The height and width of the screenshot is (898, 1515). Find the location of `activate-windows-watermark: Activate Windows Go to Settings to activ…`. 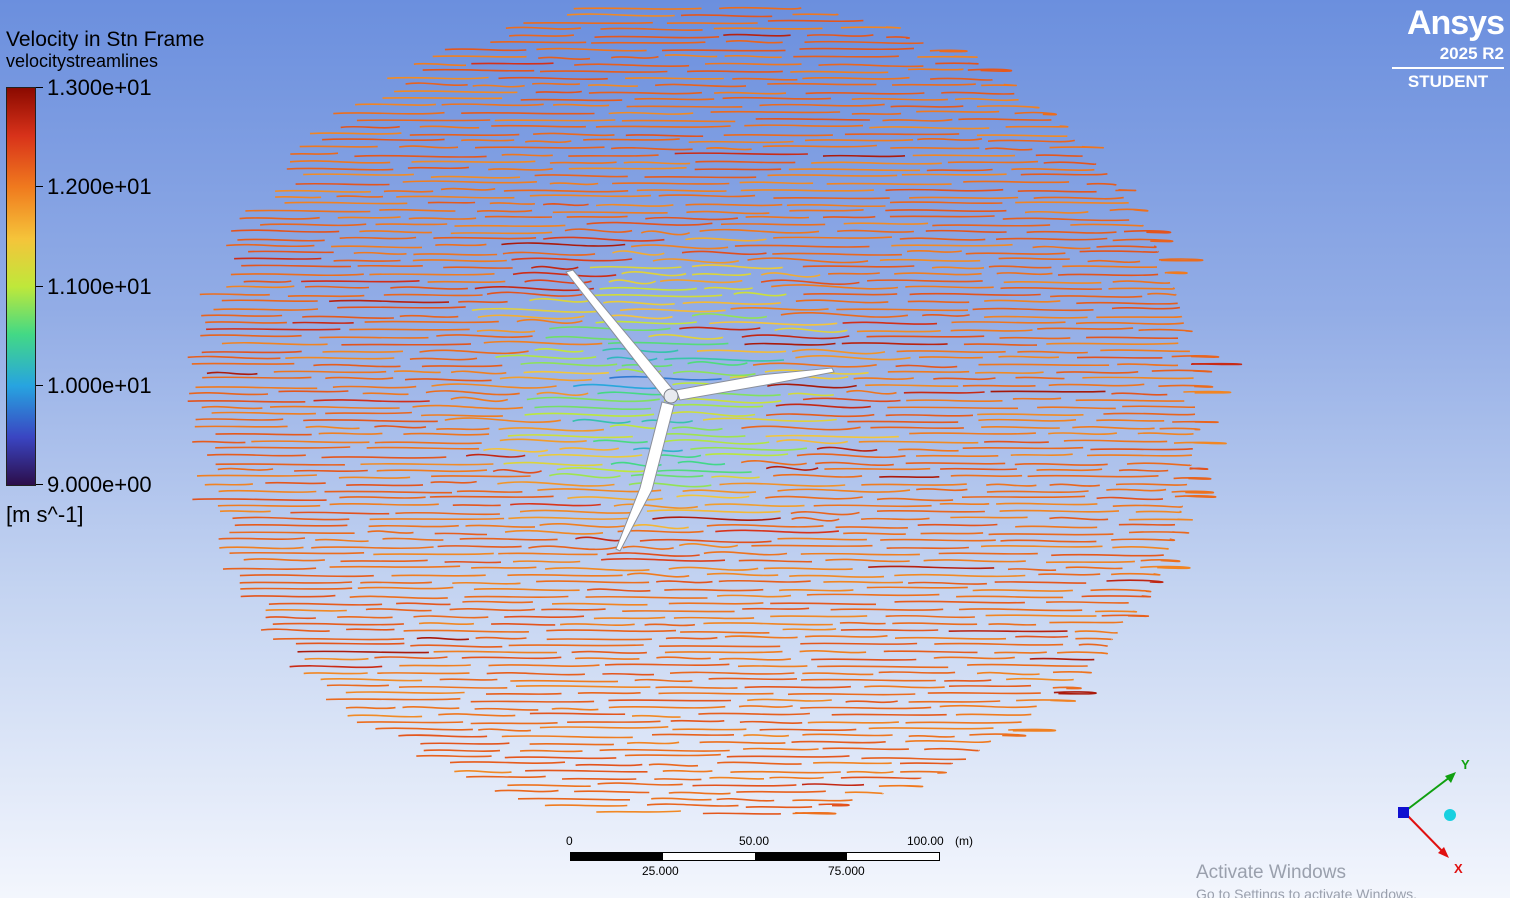

activate-windows-watermark: Activate Windows Go to Settings to activ… is located at coordinates (1306, 880).